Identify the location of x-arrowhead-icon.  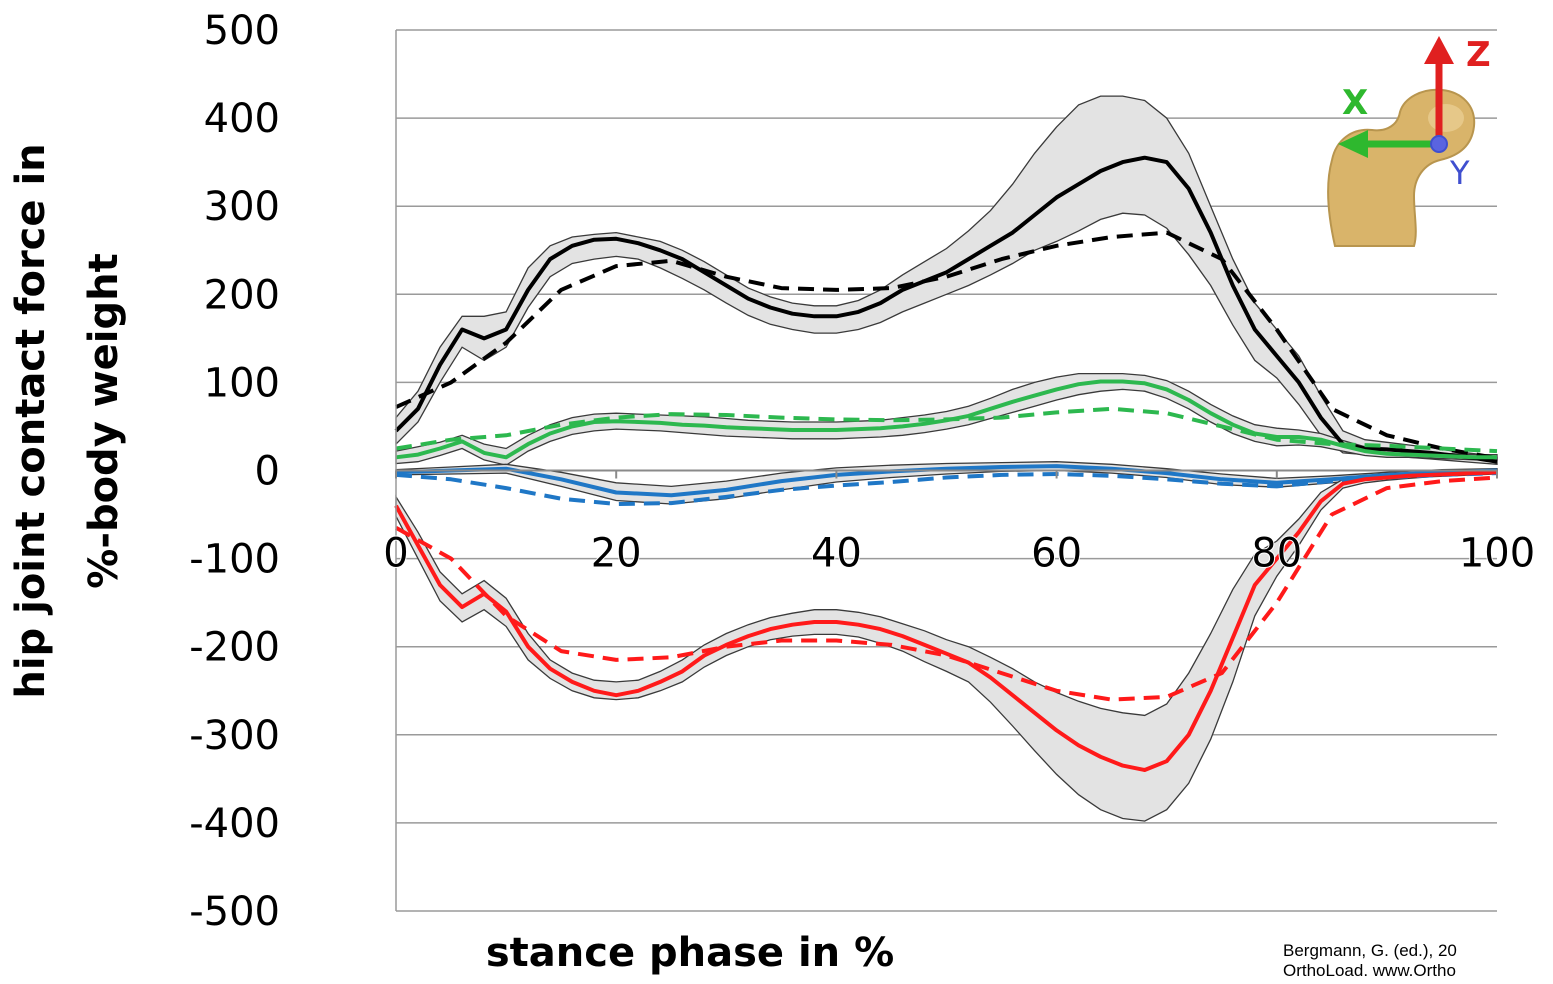
(1353, 144).